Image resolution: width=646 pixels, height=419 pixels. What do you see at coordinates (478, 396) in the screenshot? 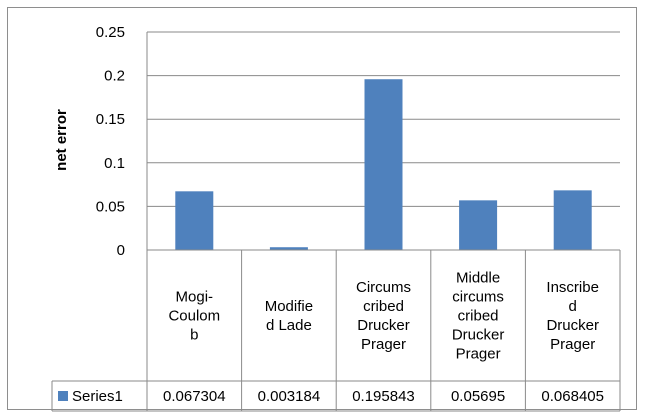
I see `data-value-label: 0.05695` at bounding box center [478, 396].